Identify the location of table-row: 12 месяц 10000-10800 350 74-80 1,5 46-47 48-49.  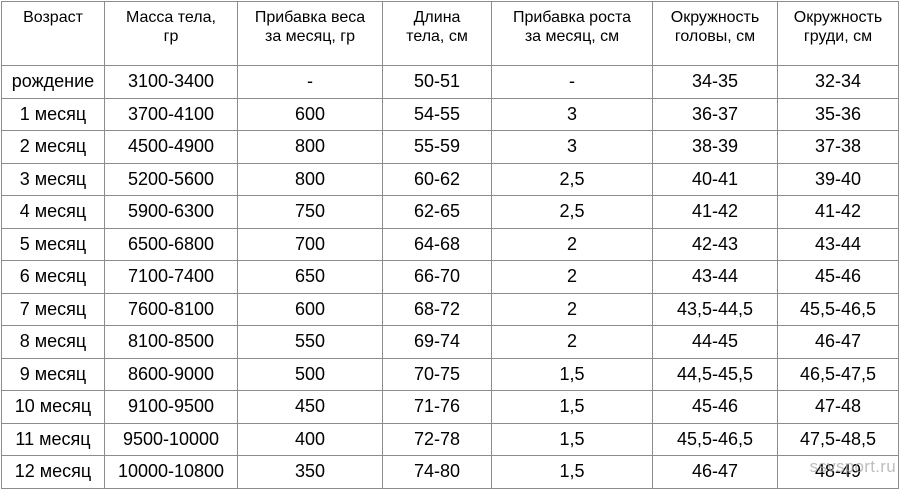
(450, 472).